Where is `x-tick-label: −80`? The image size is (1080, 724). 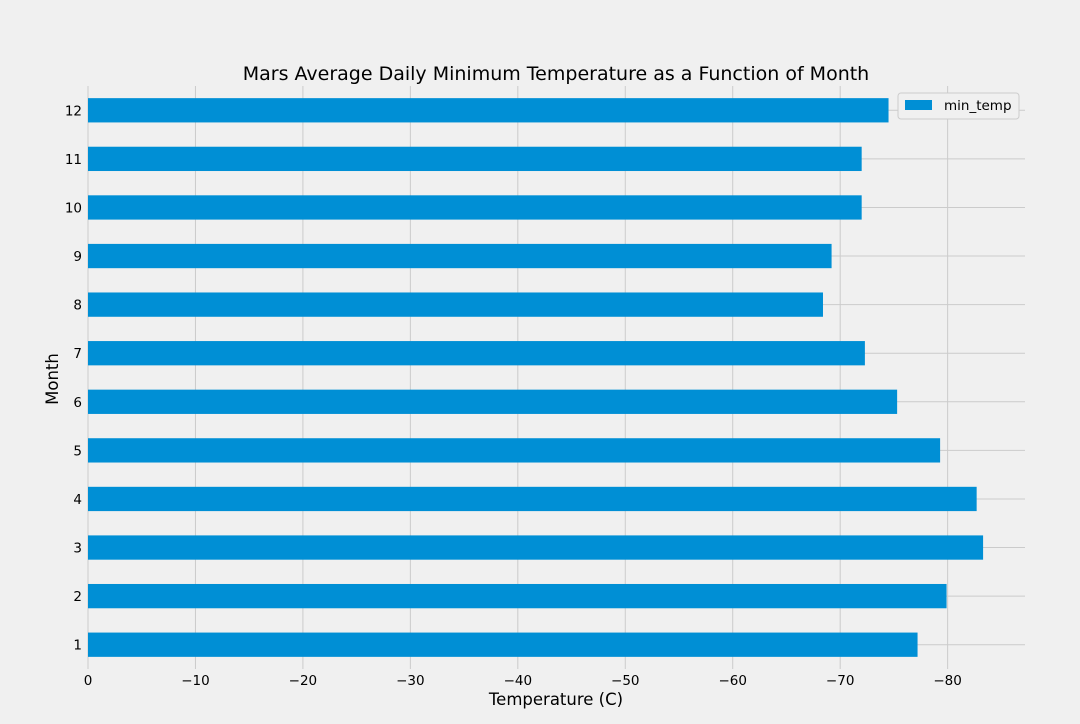 x-tick-label: −80 is located at coordinates (947, 681).